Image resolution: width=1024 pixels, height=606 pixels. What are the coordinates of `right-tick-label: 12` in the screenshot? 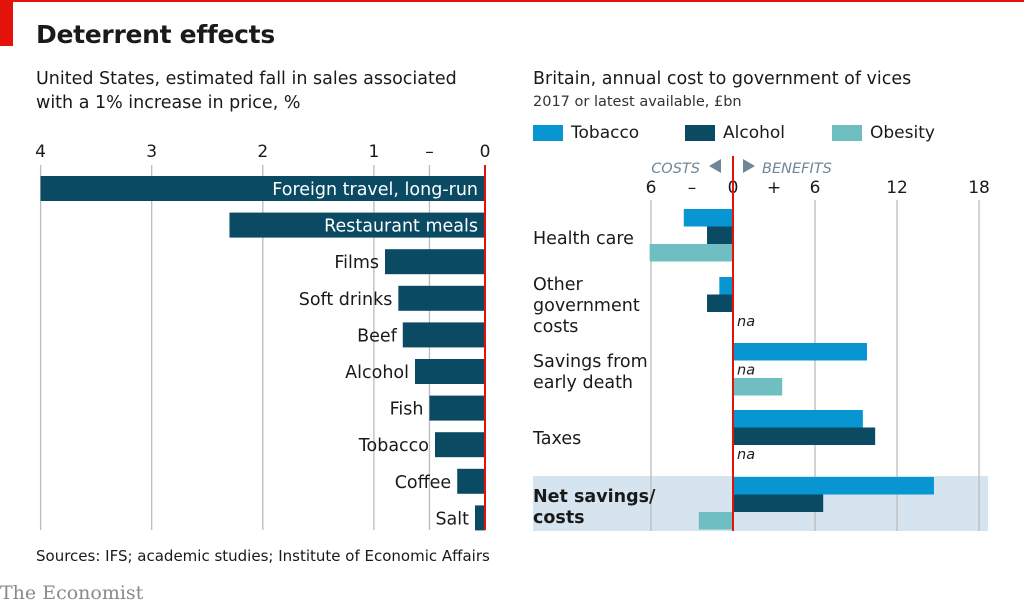 It's located at (897, 188).